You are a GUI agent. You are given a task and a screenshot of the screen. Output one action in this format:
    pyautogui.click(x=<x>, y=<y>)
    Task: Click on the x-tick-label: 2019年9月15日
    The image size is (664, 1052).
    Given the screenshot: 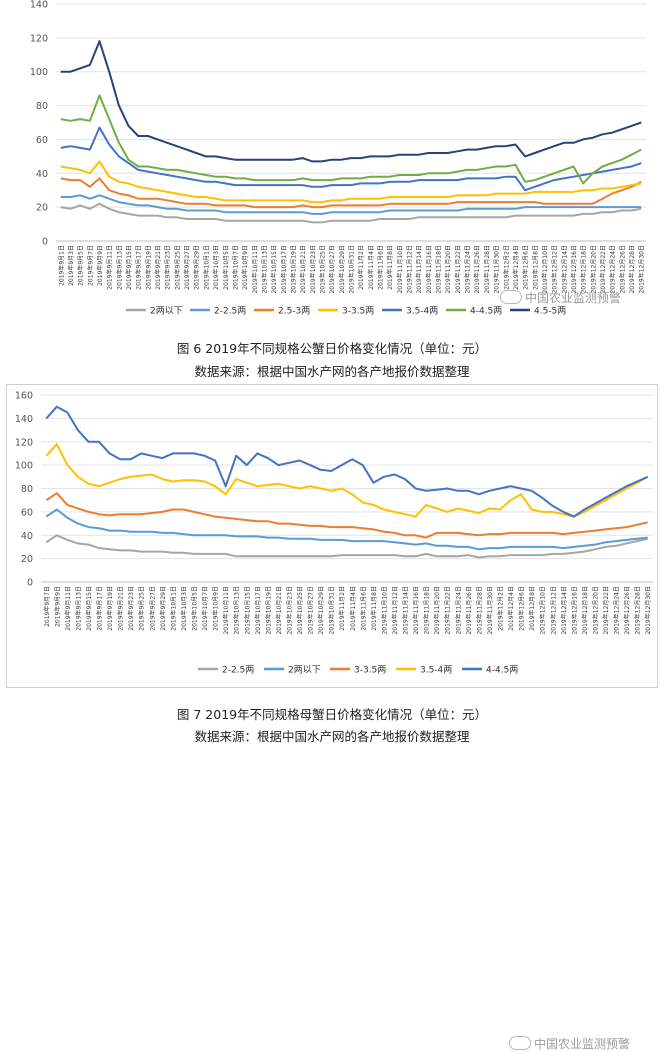 What is the action you would take?
    pyautogui.click(x=129, y=267)
    